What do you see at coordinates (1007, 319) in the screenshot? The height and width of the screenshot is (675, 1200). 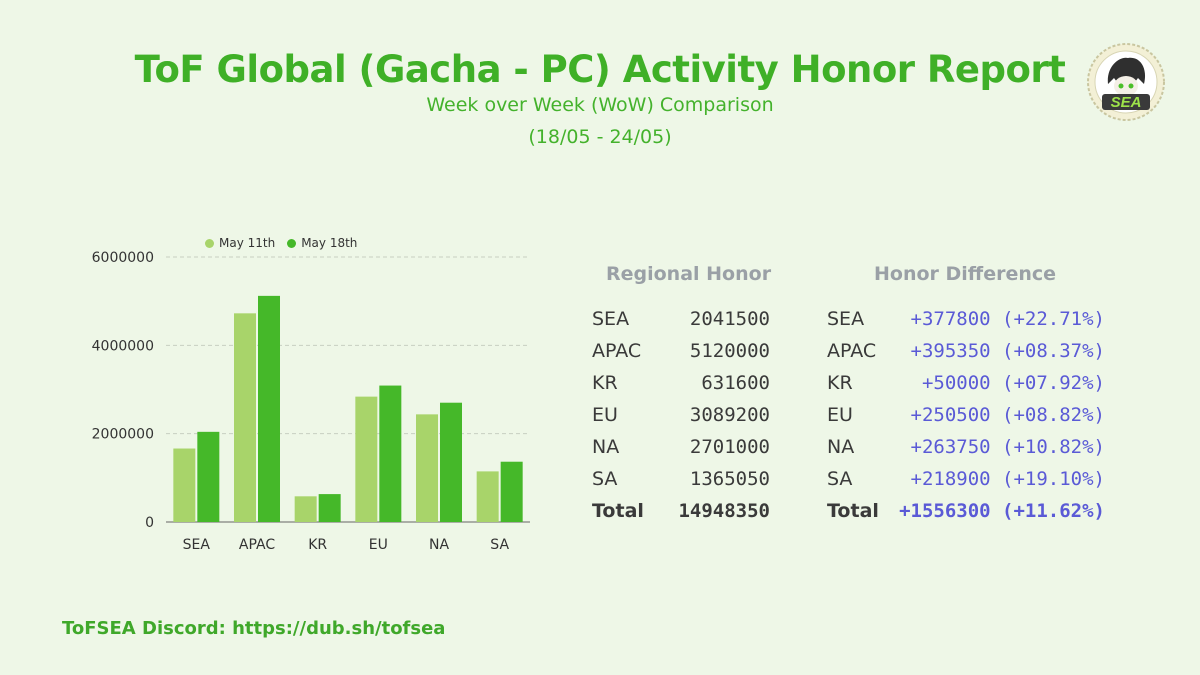 I see `difference-row-value: +377800 (+22.71%)` at bounding box center [1007, 319].